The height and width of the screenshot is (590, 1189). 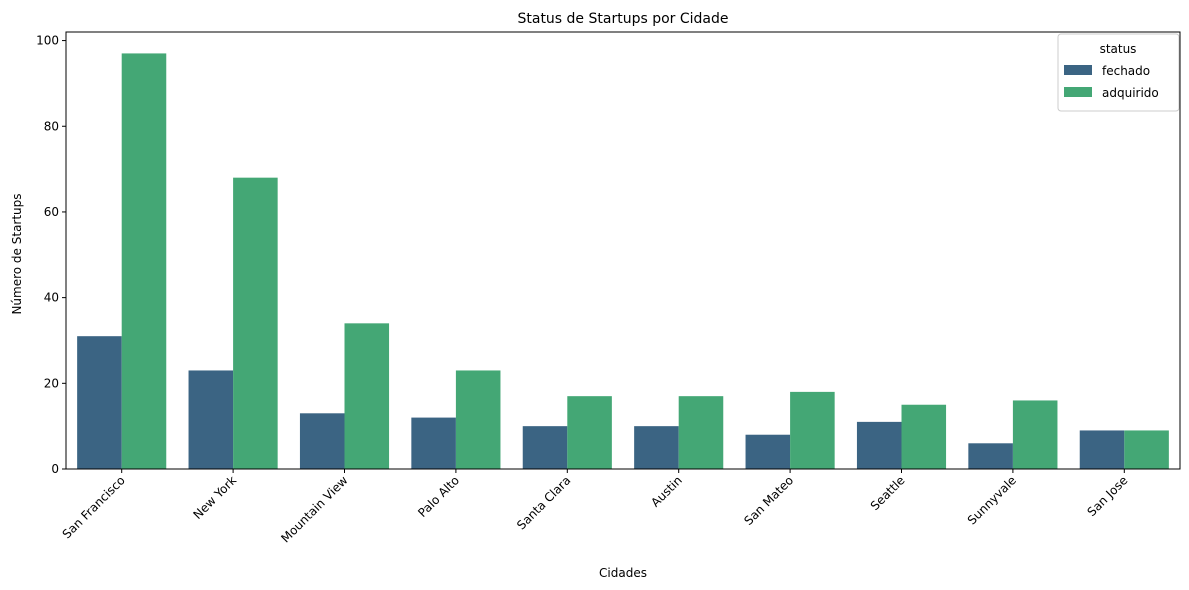 I want to click on x-tick-label: Austin, so click(x=666, y=491).